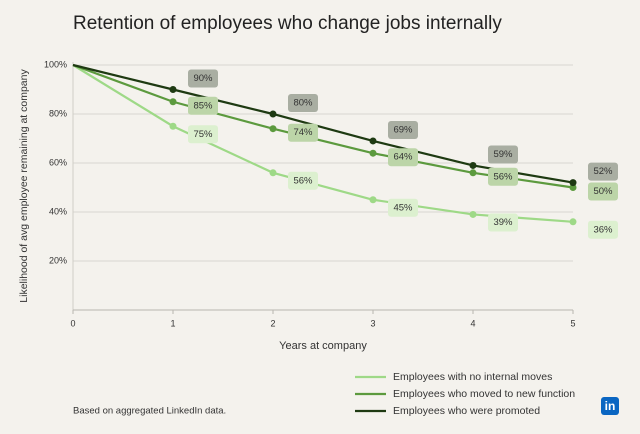  I want to click on data-label: 90%, so click(203, 78).